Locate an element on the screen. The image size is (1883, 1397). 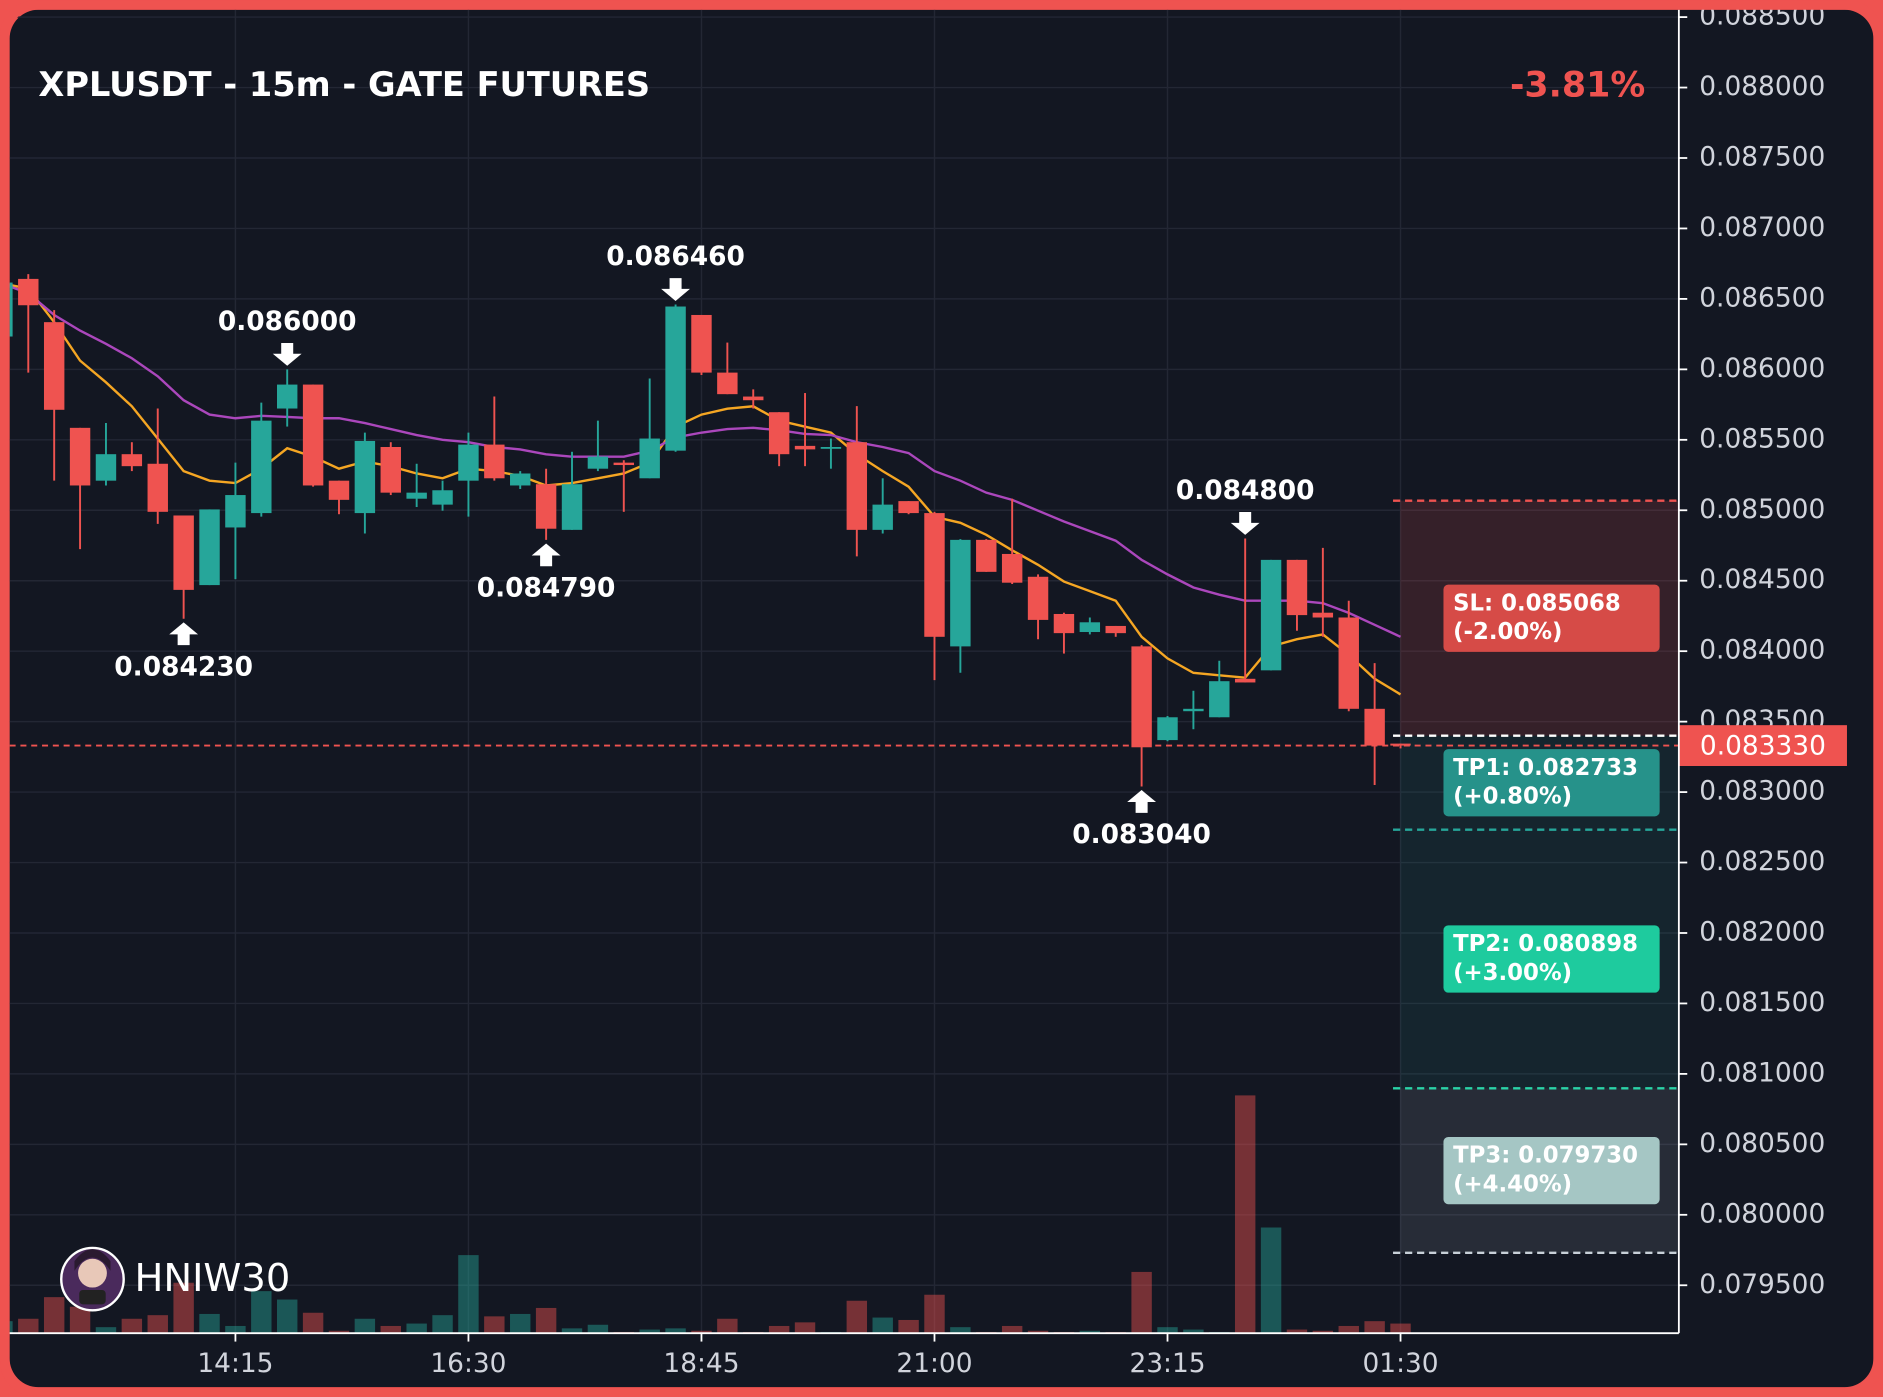
x-tick-label: 18:45 is located at coordinates (701, 1363).